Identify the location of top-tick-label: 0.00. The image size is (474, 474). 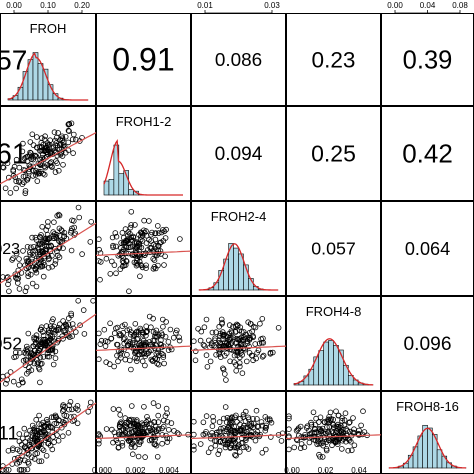
(14, 5).